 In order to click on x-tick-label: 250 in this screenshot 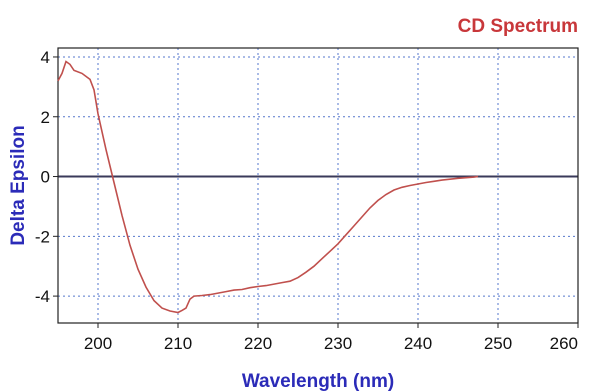, I will do `click(498, 343)`.